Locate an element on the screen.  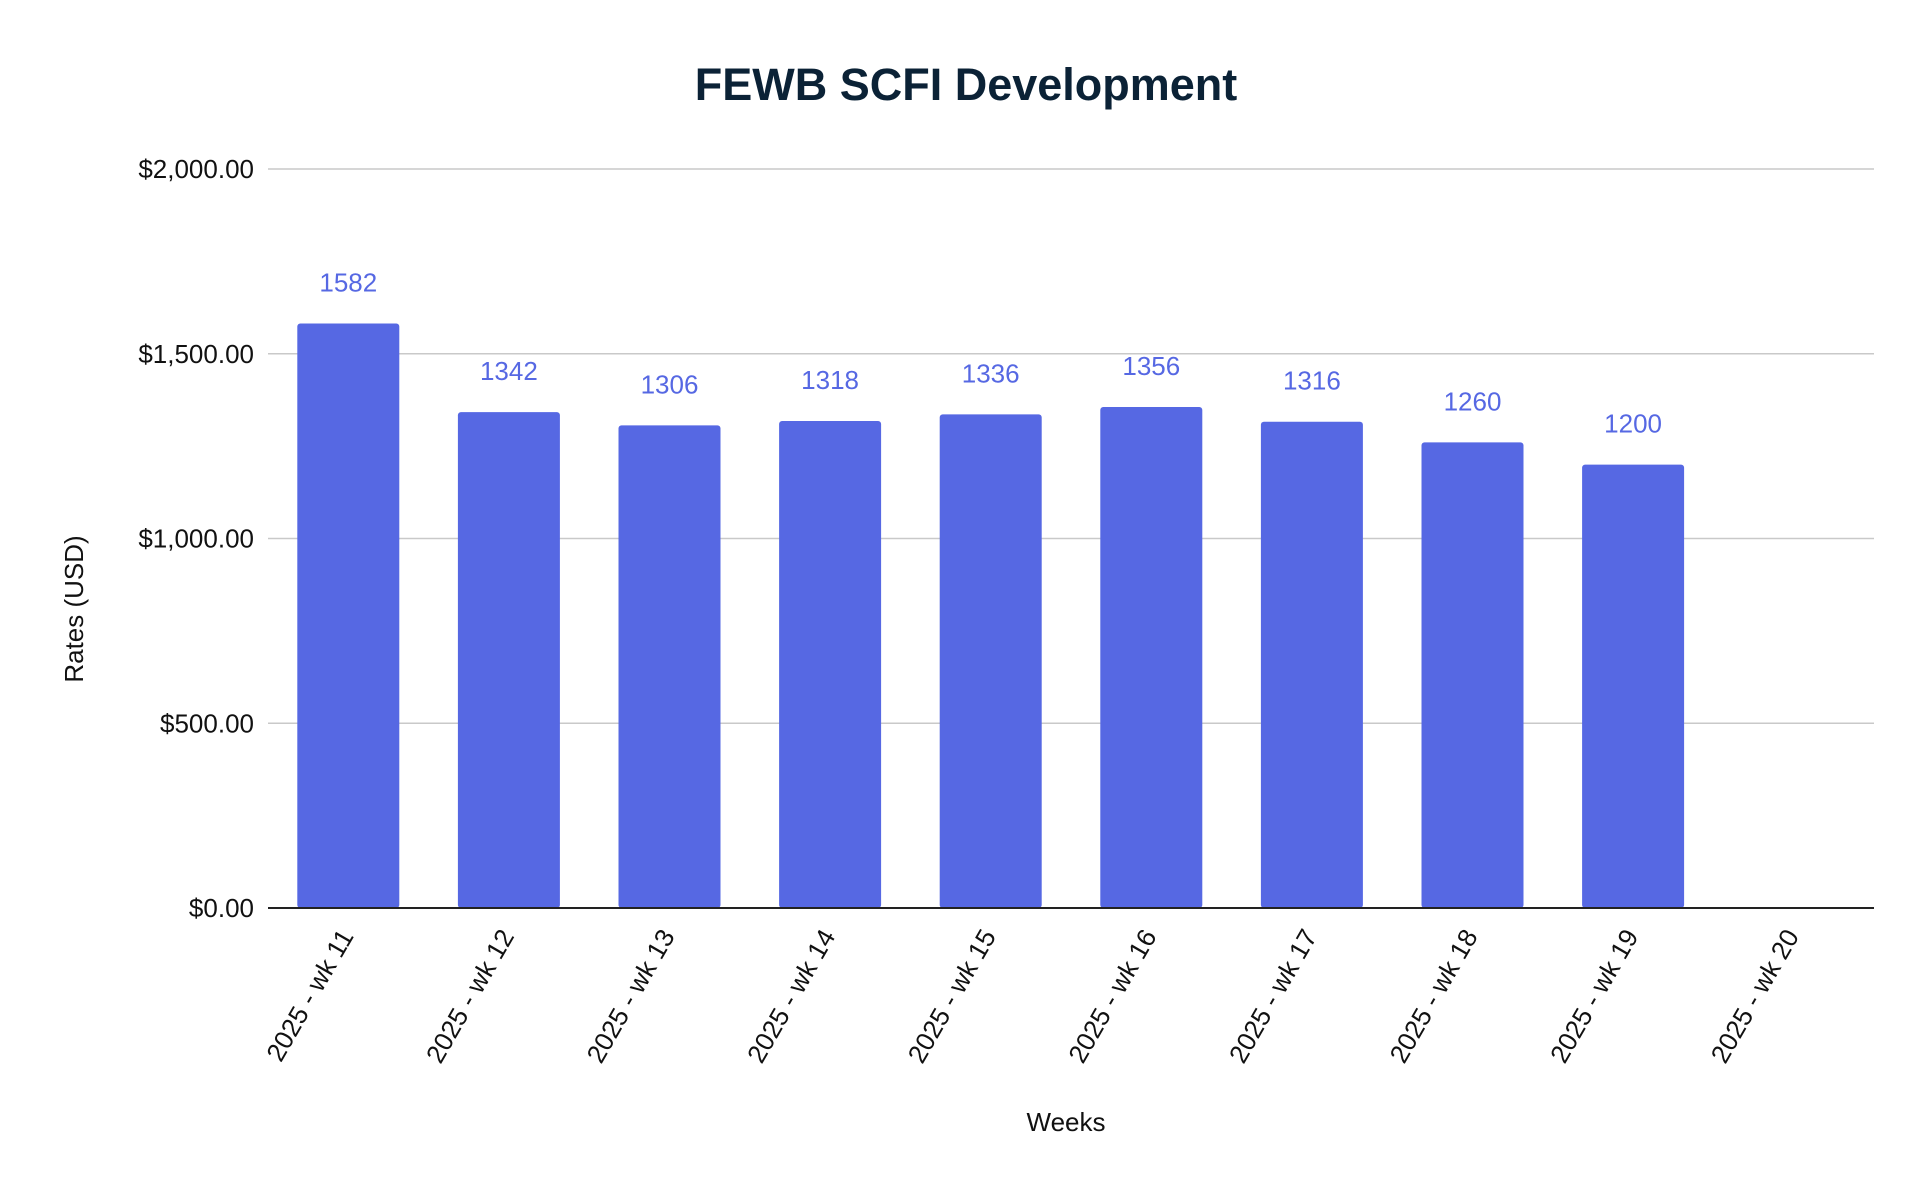
x-tick-label: 2025 - wk 13 is located at coordinates (630, 996).